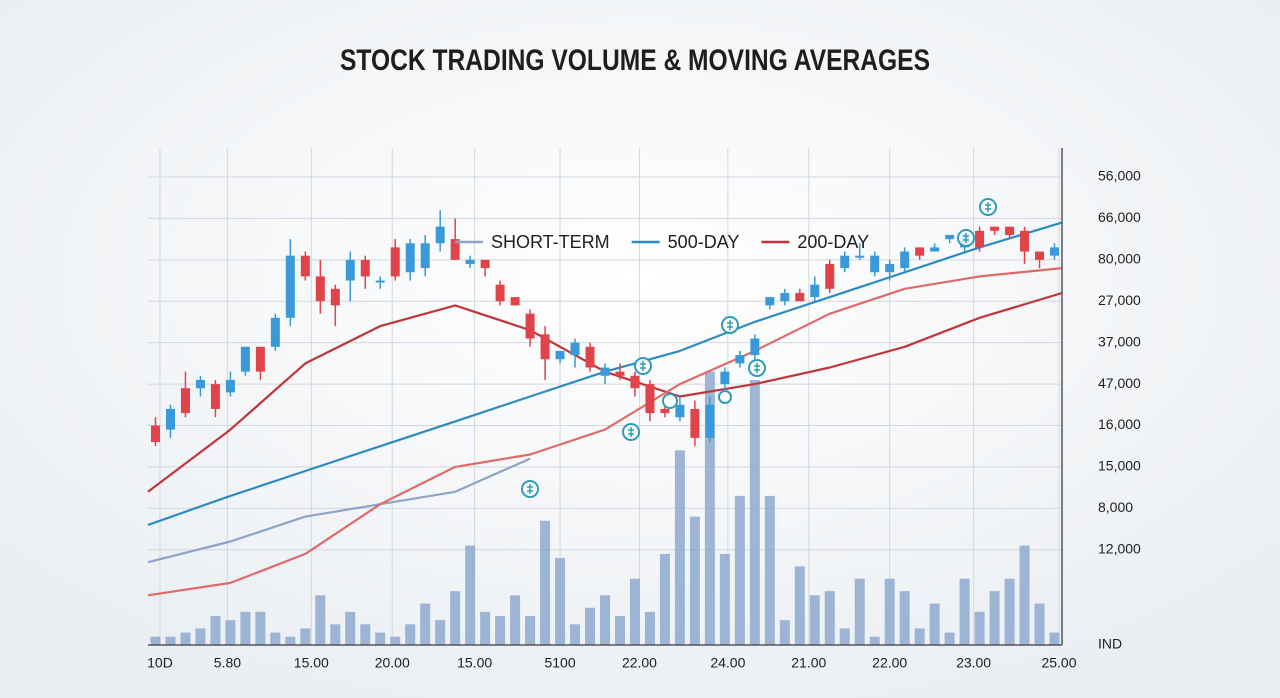  Describe the element at coordinates (550, 242) in the screenshot. I see `legend-label: SHORT-TERM` at that location.